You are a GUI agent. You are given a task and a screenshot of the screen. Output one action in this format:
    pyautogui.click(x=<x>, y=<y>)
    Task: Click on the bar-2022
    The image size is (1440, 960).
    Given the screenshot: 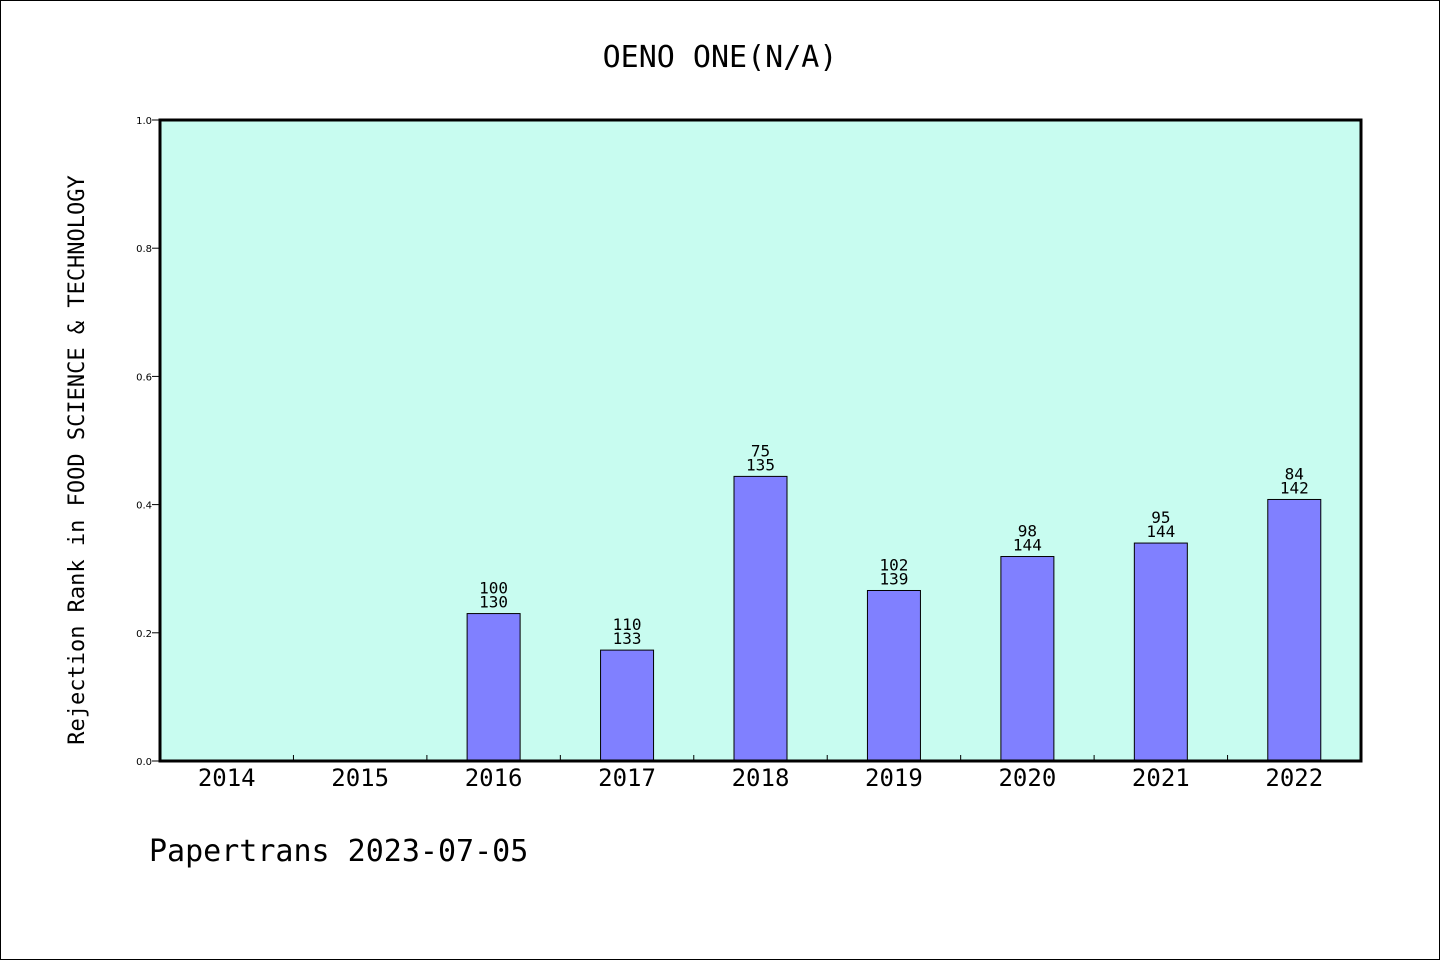 What is the action you would take?
    pyautogui.click(x=1294, y=630)
    